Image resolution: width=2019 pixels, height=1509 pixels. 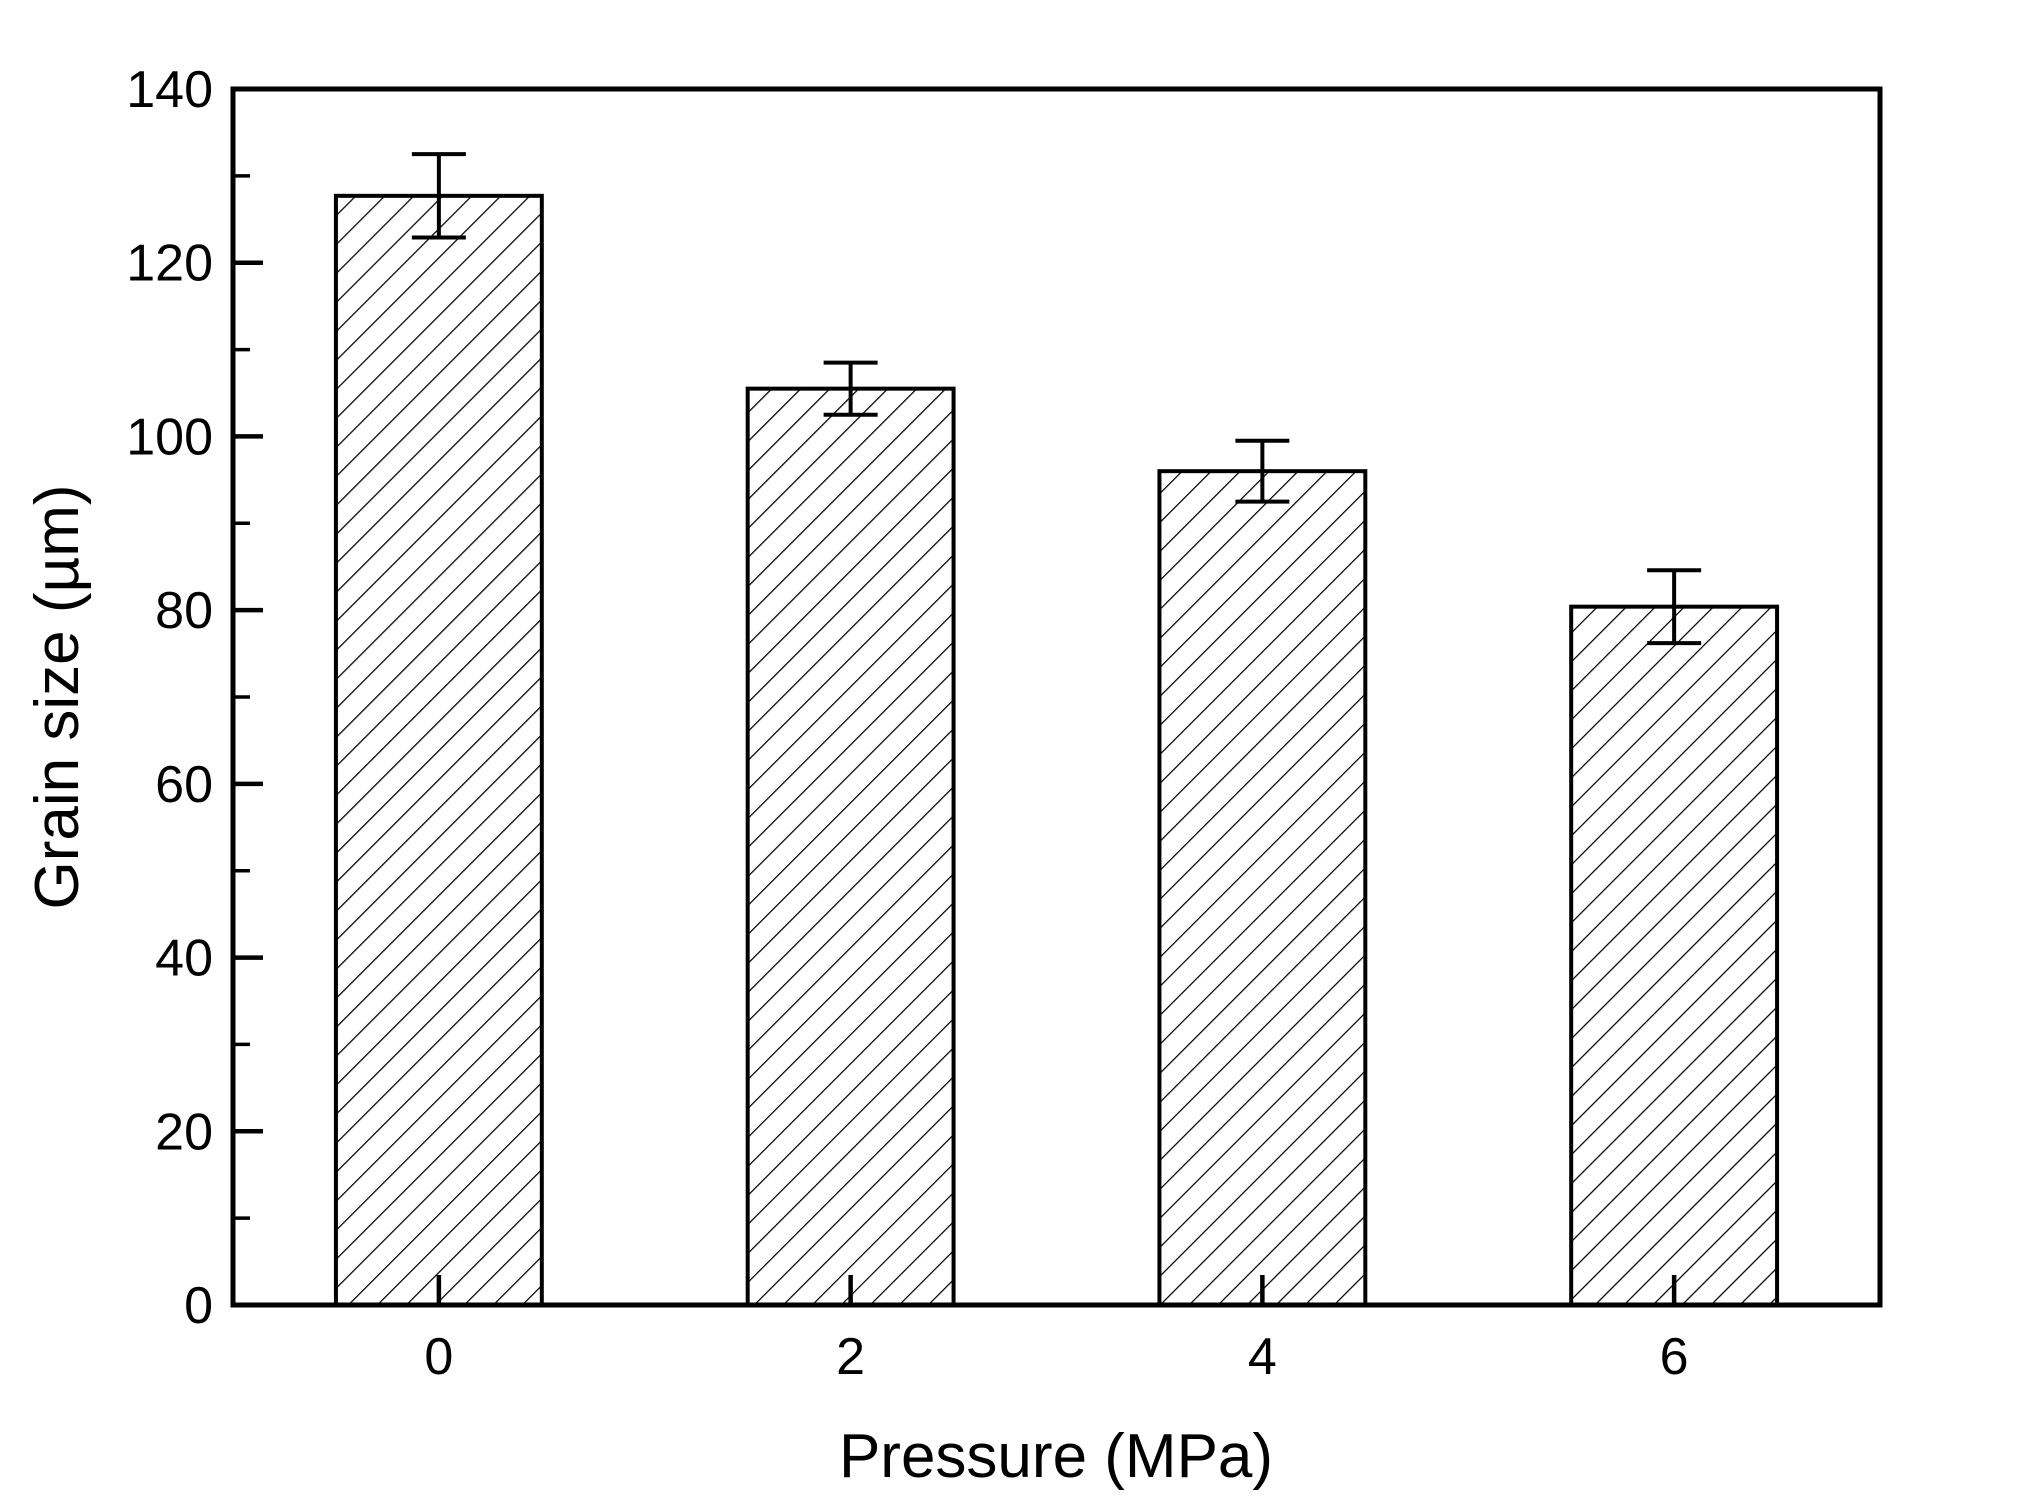 I want to click on x-tick-label-6: 6, so click(x=1674, y=1357).